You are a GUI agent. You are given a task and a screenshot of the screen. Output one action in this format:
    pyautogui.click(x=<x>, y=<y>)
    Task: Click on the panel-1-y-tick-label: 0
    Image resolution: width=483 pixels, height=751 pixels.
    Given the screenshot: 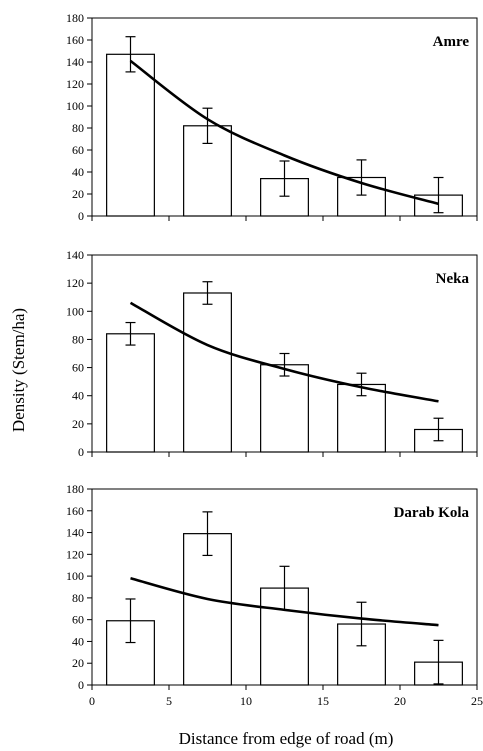 What is the action you would take?
    pyautogui.click(x=81, y=216)
    